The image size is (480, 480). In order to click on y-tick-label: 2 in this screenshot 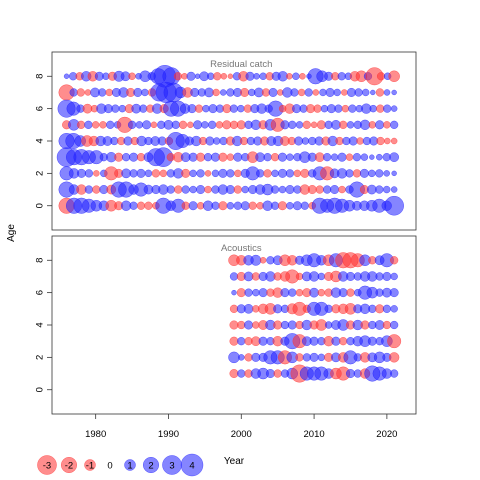, I will do `click(40, 357)`.